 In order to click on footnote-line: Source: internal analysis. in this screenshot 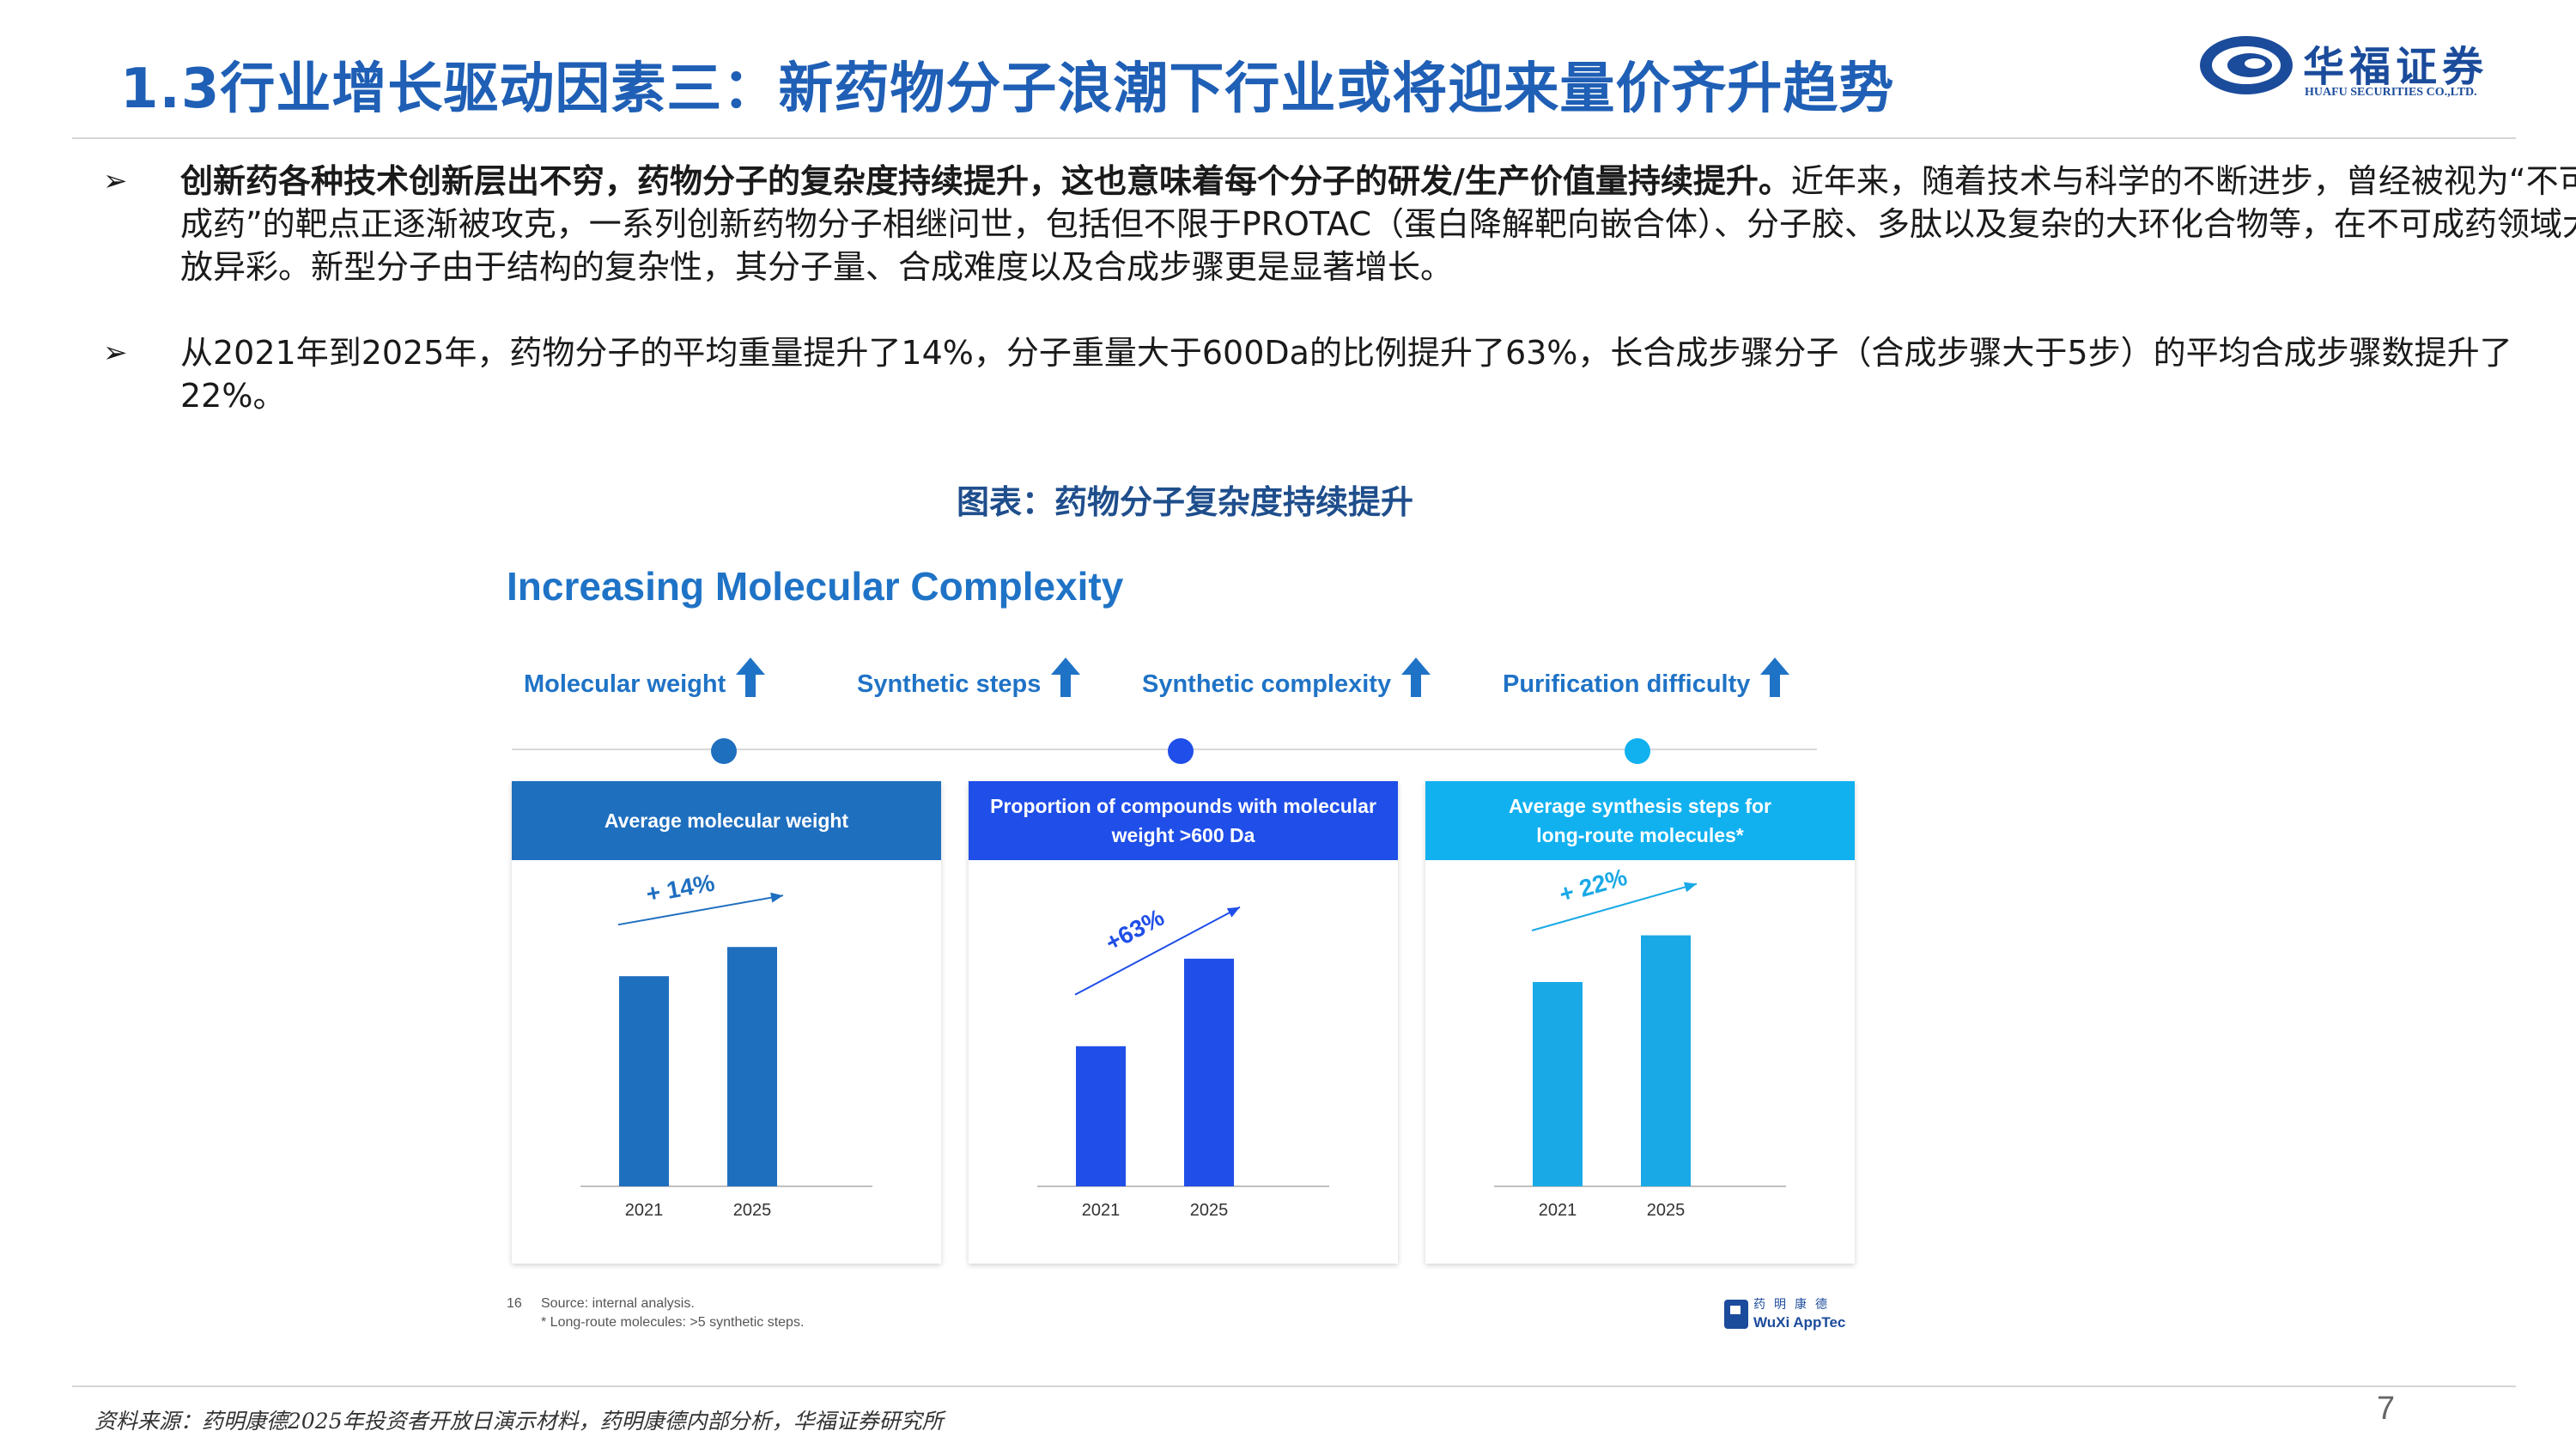, I will do `click(618, 1303)`.